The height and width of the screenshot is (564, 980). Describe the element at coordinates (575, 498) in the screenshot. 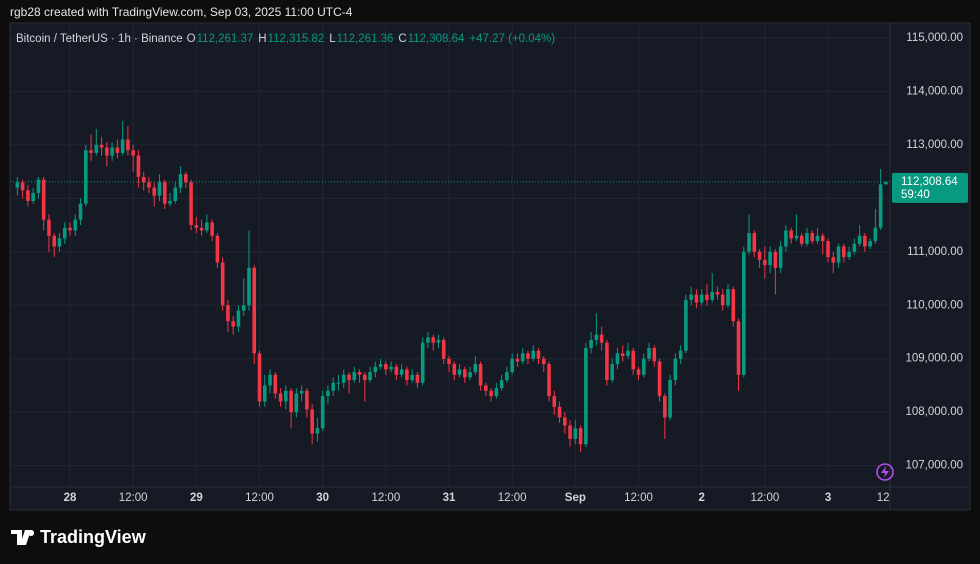

I see `x-tick-label: Sep` at that location.